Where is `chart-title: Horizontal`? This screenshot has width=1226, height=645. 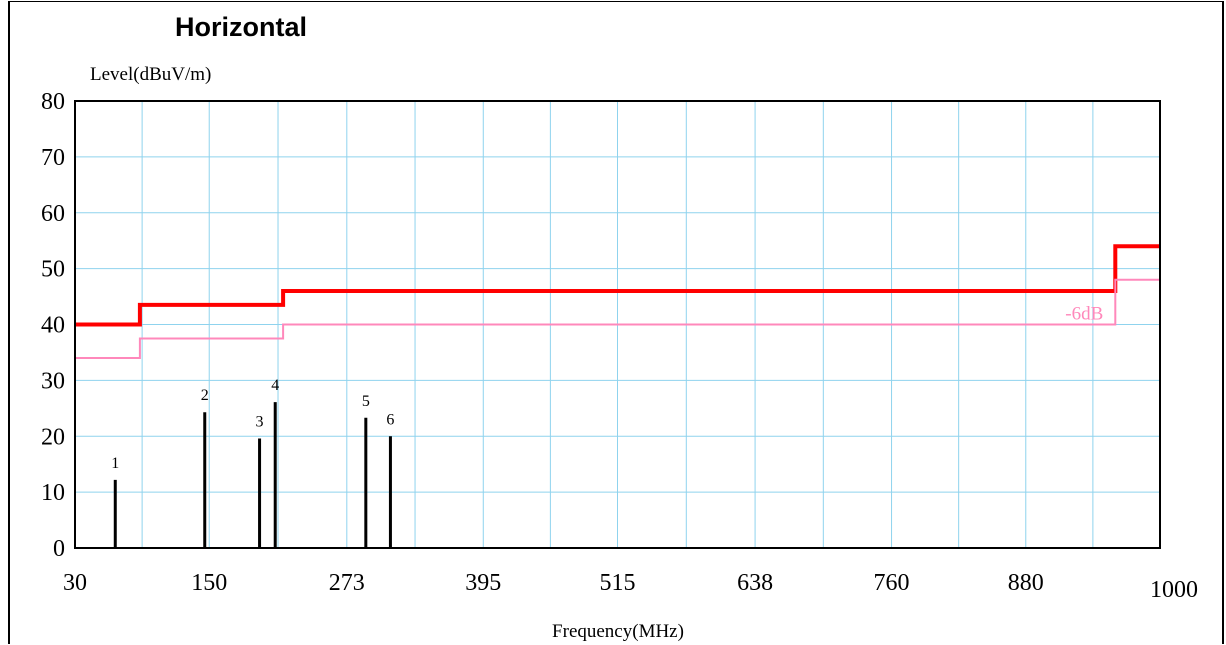
chart-title: Horizontal is located at coordinates (241, 27).